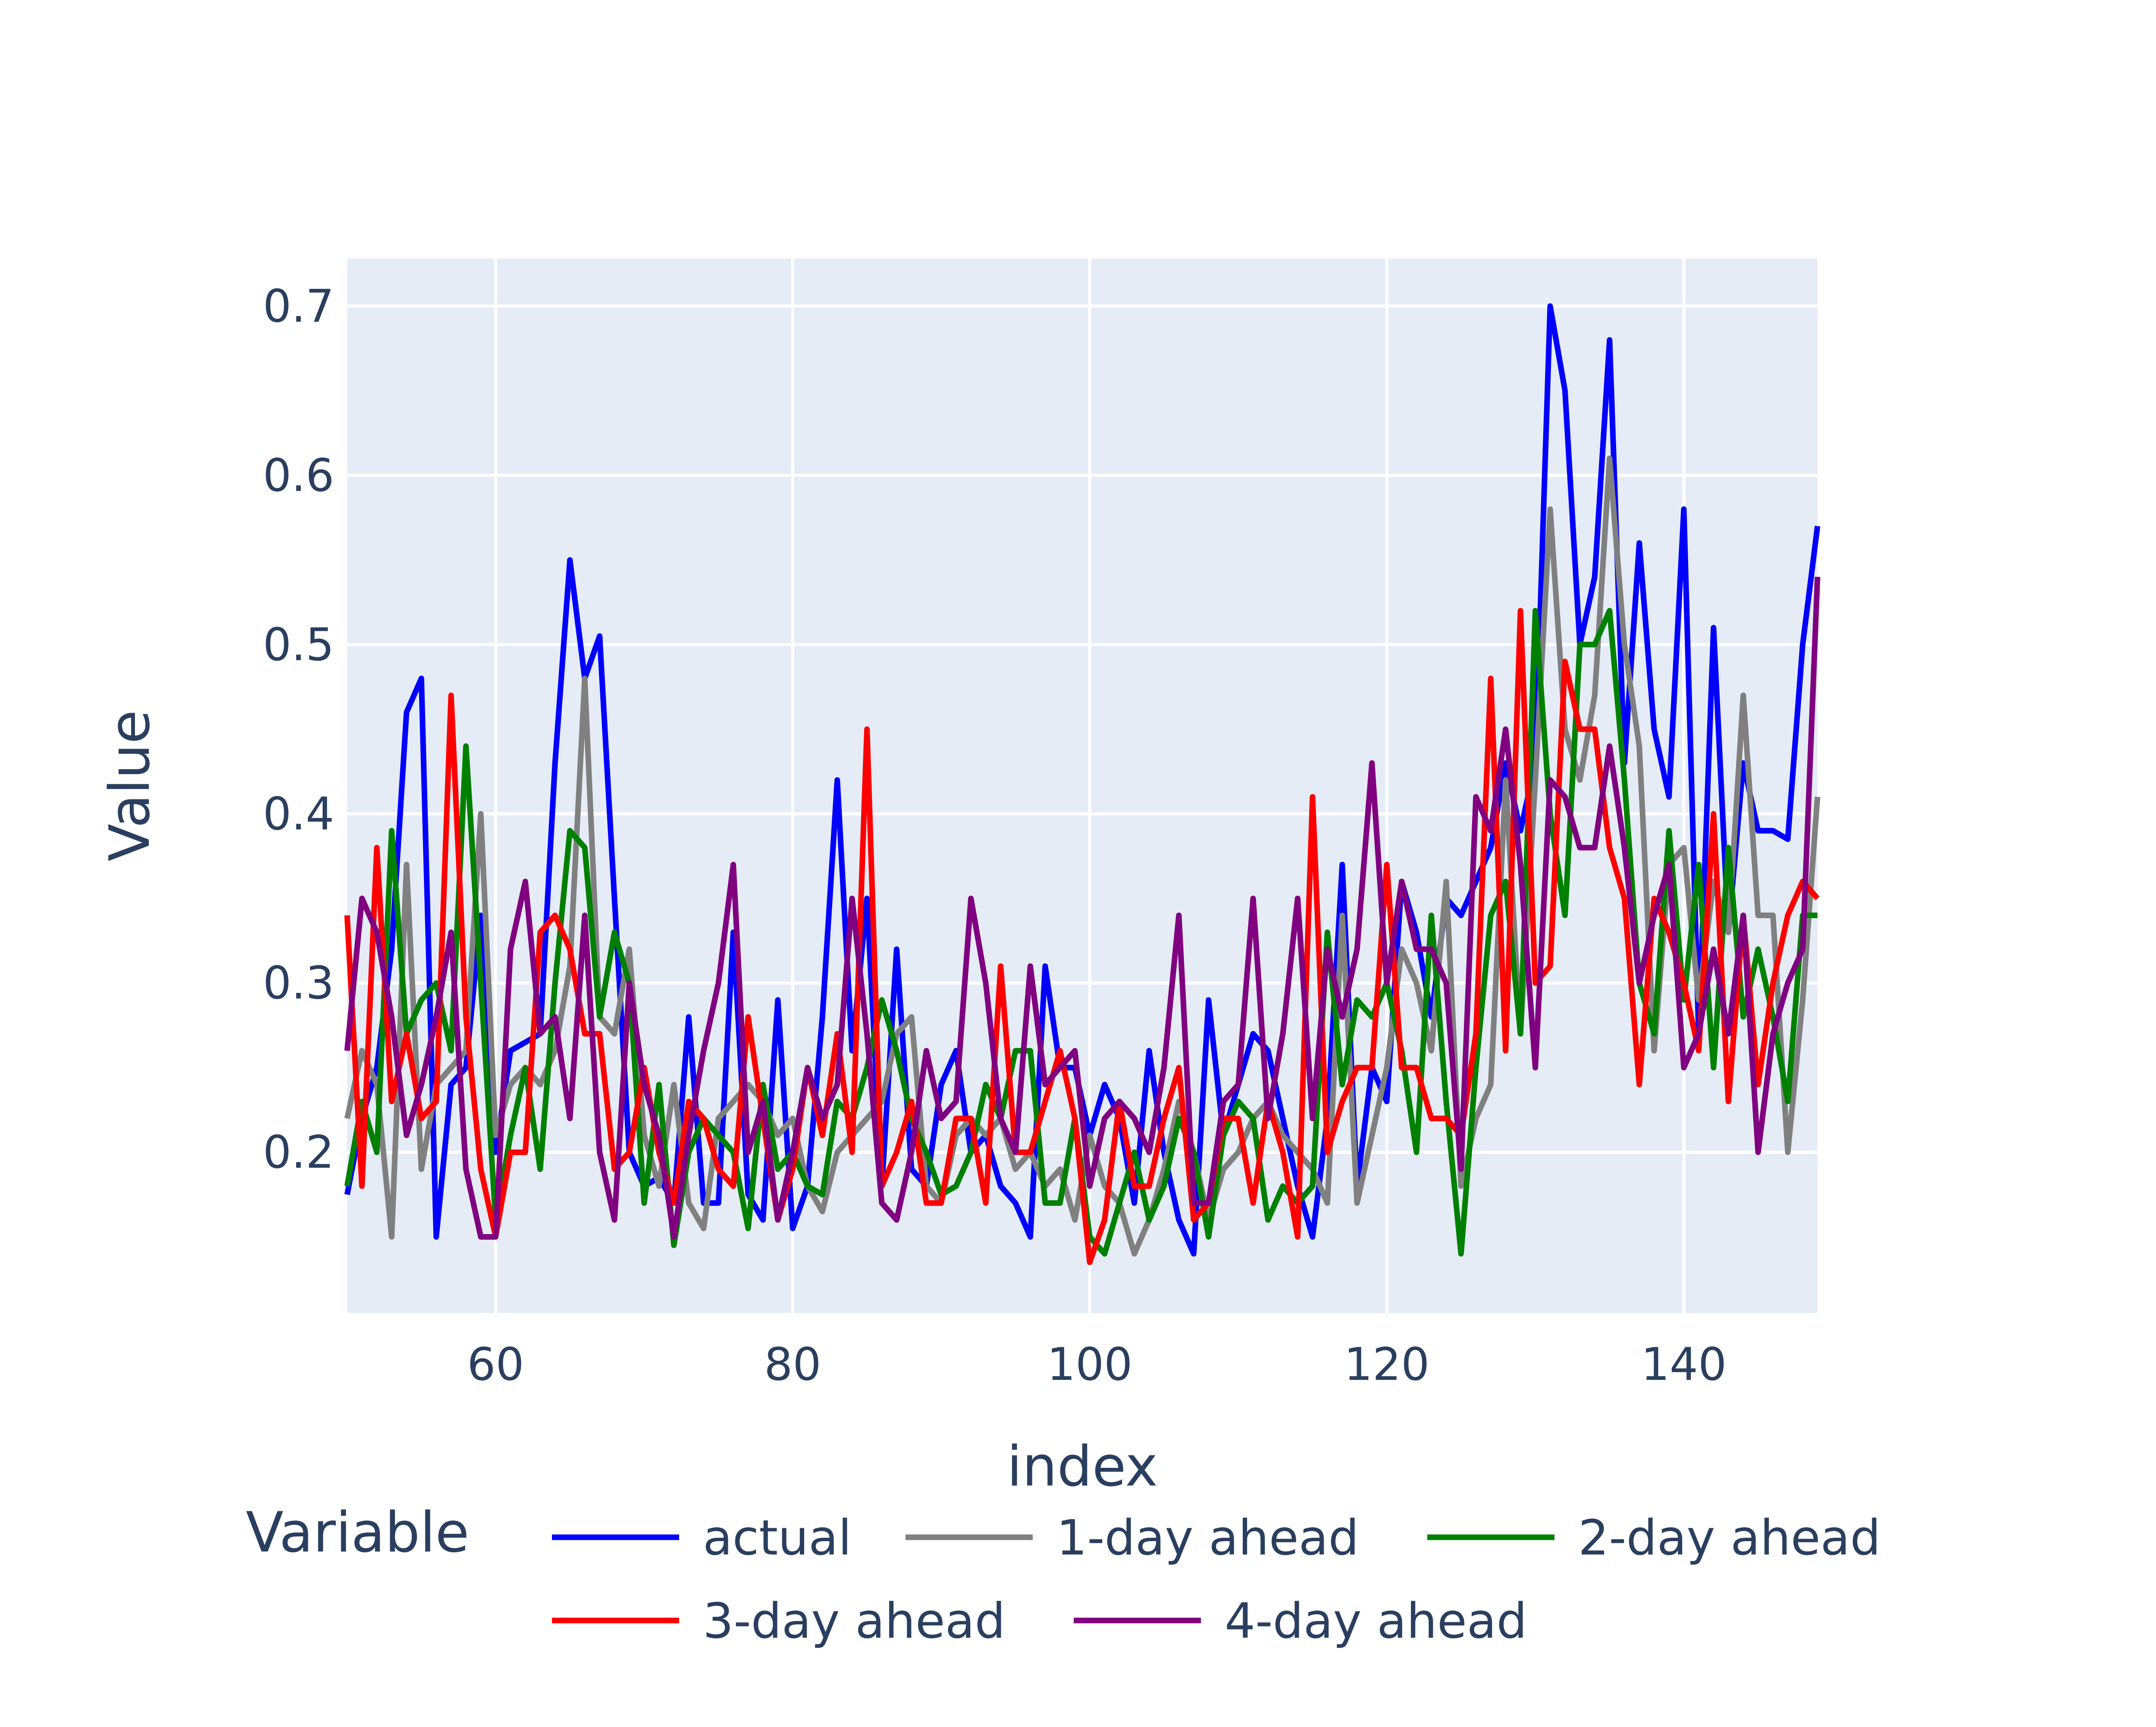  I want to click on legend-label: 1-day ahead, so click(1207, 1538).